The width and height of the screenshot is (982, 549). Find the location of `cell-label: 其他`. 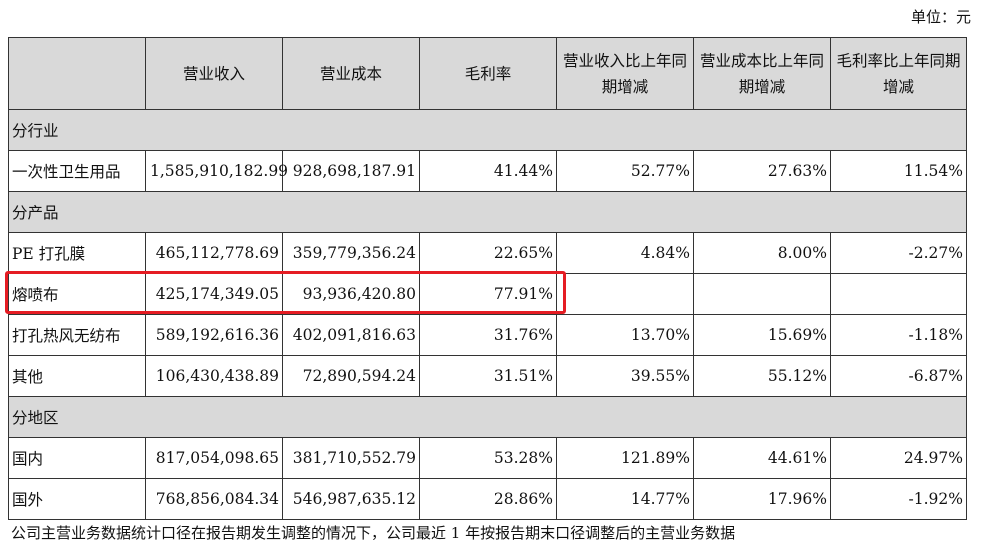

cell-label: 其他 is located at coordinates (77, 376).